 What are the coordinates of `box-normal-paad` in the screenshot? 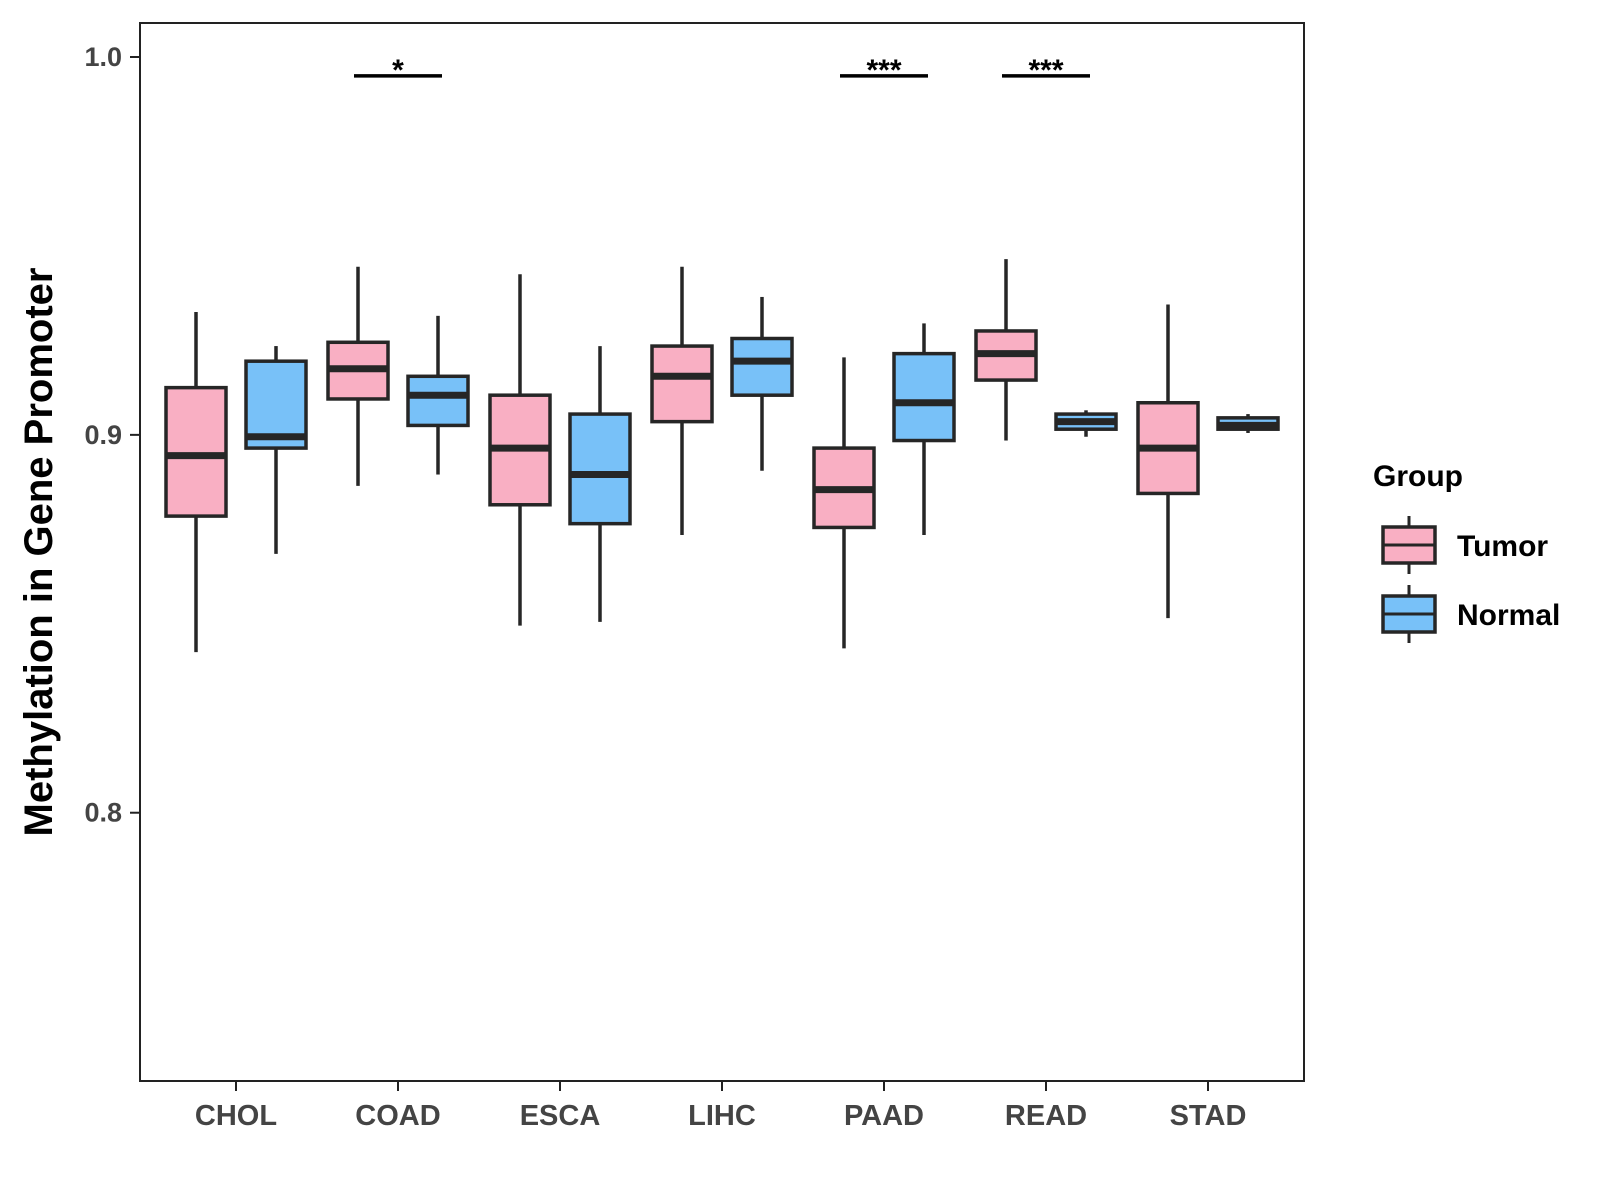 It's located at (924, 429).